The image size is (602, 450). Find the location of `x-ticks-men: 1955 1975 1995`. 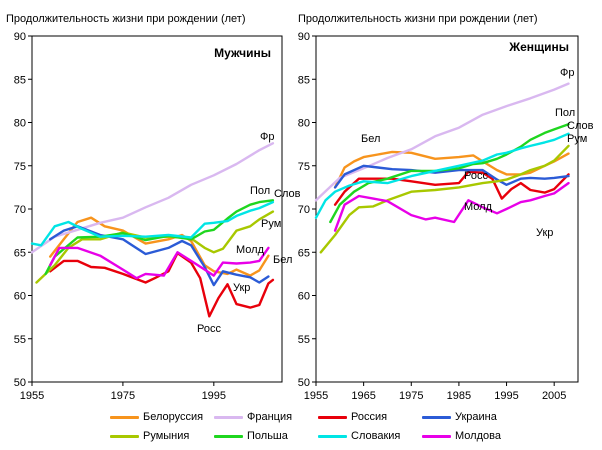

x-ticks-men: 1955 1975 1995 is located at coordinates (123, 392).